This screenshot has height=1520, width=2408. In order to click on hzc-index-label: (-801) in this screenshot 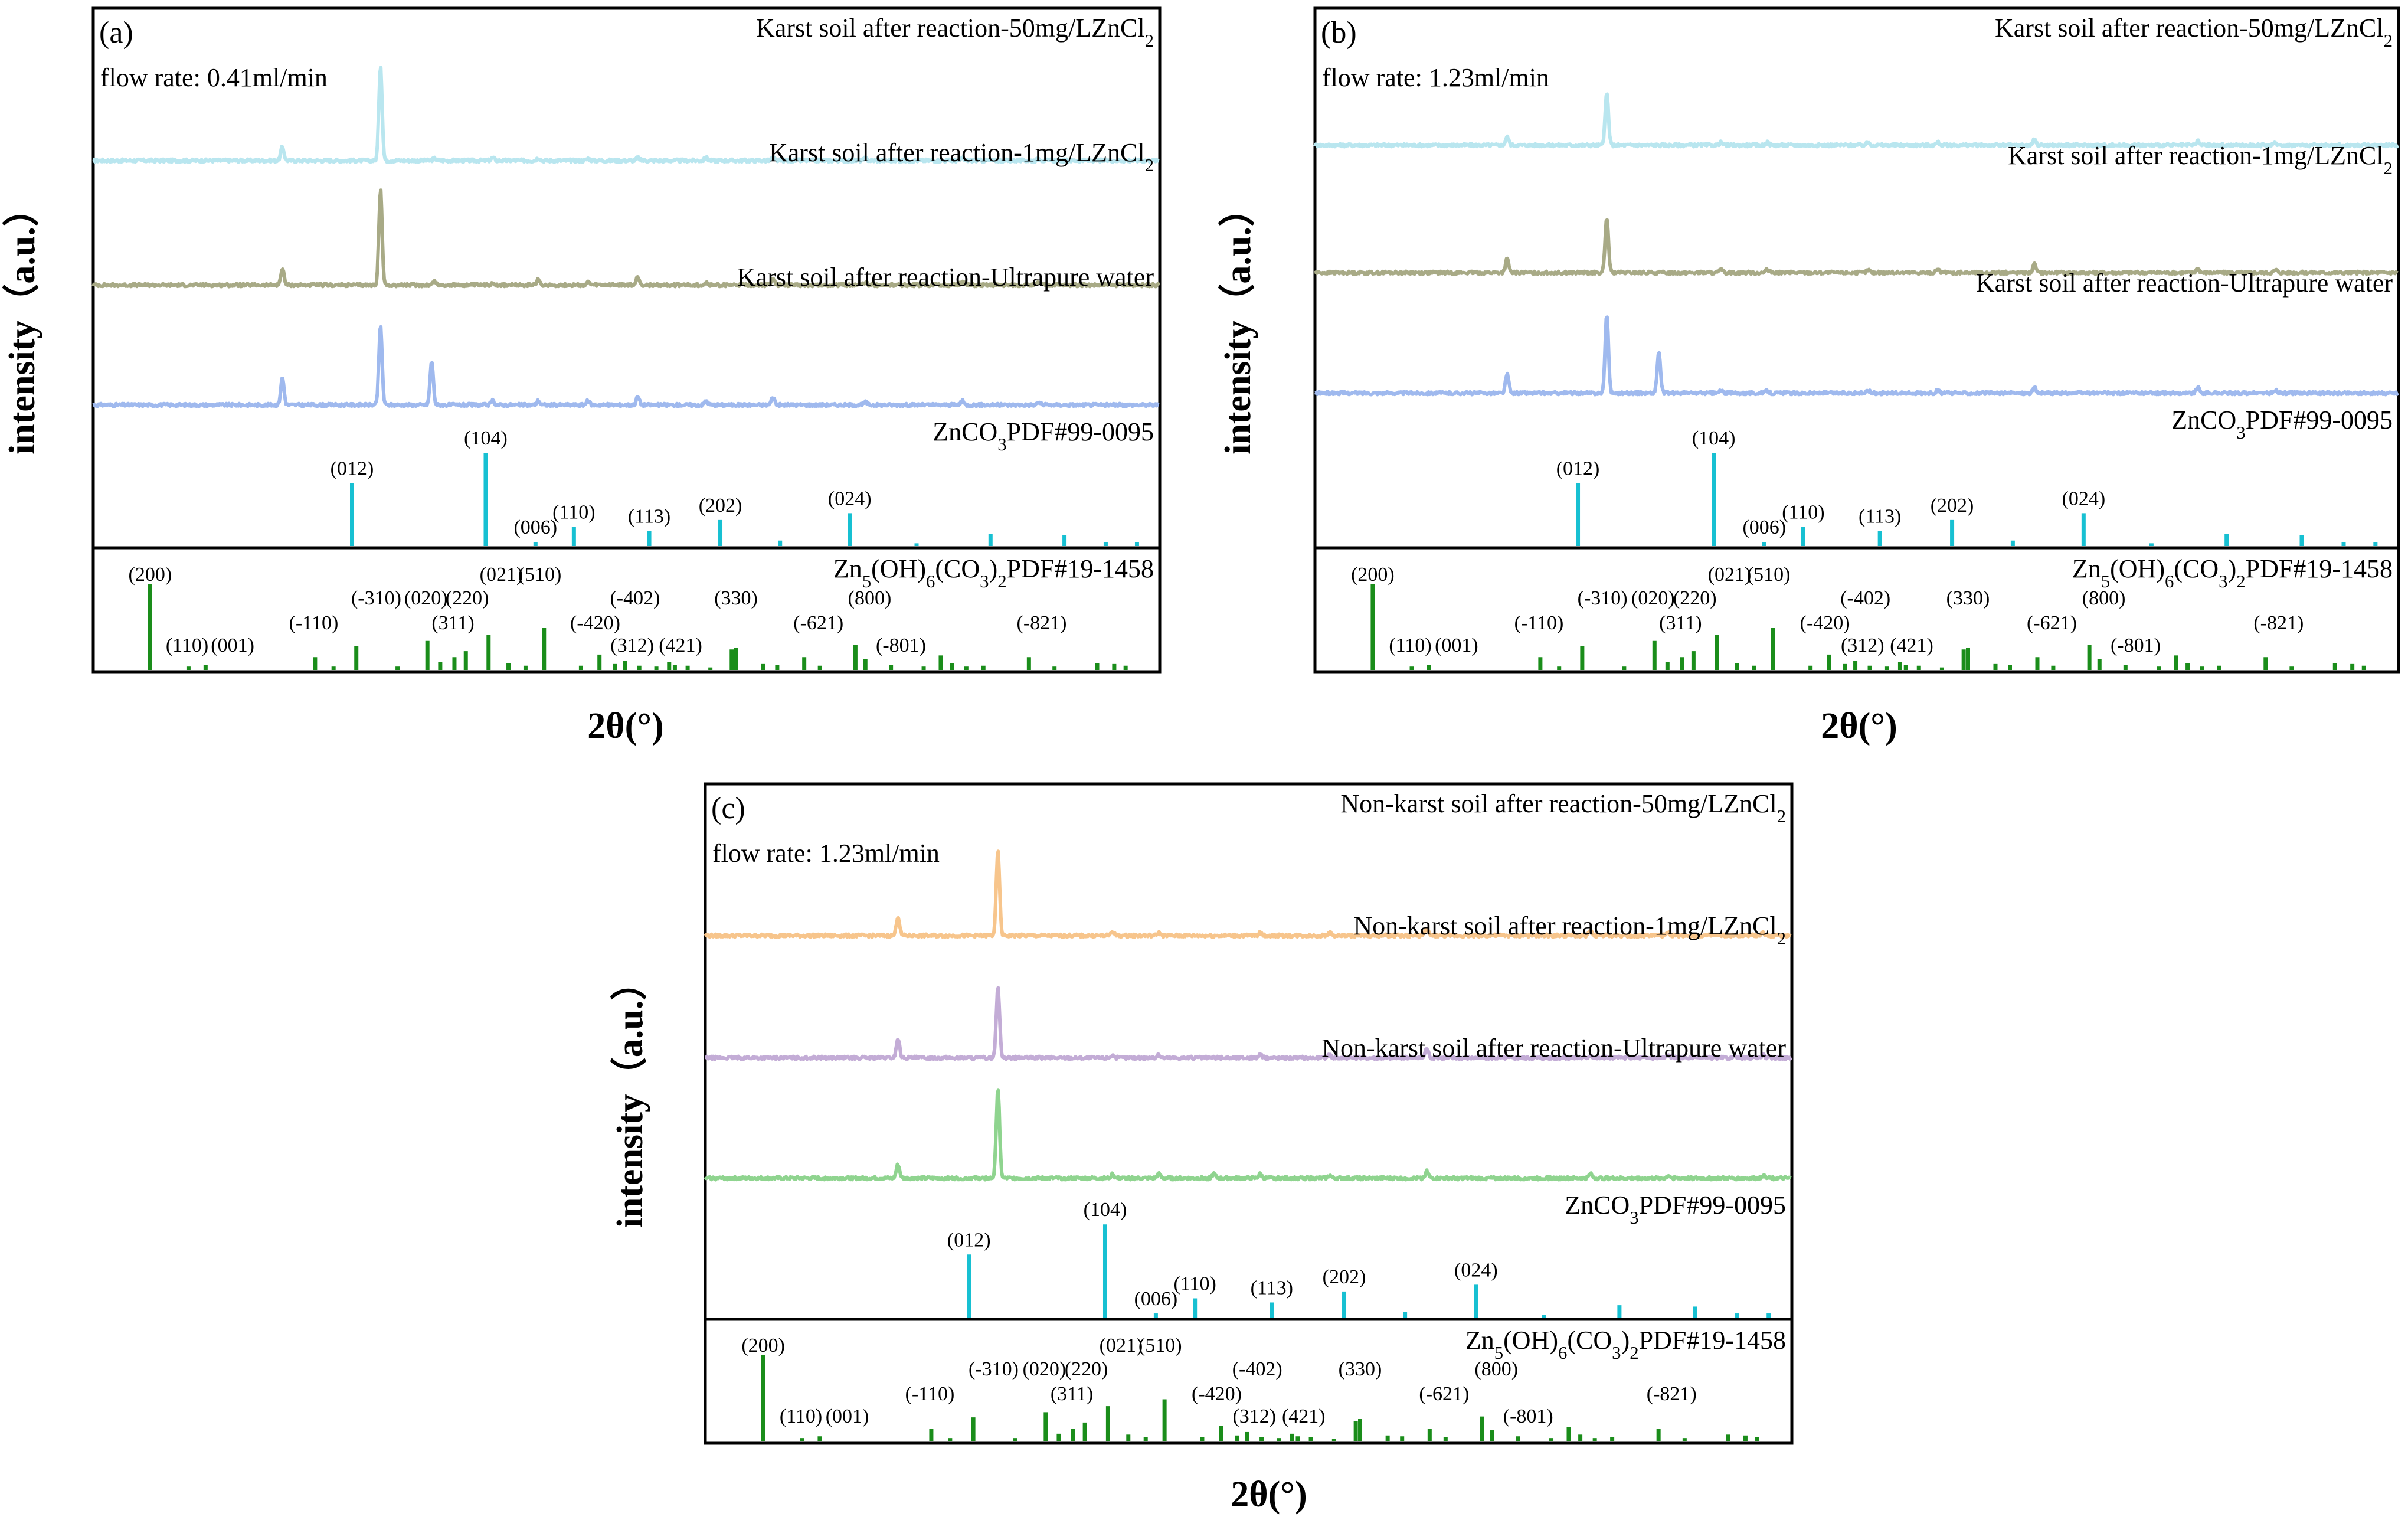, I will do `click(901, 645)`.